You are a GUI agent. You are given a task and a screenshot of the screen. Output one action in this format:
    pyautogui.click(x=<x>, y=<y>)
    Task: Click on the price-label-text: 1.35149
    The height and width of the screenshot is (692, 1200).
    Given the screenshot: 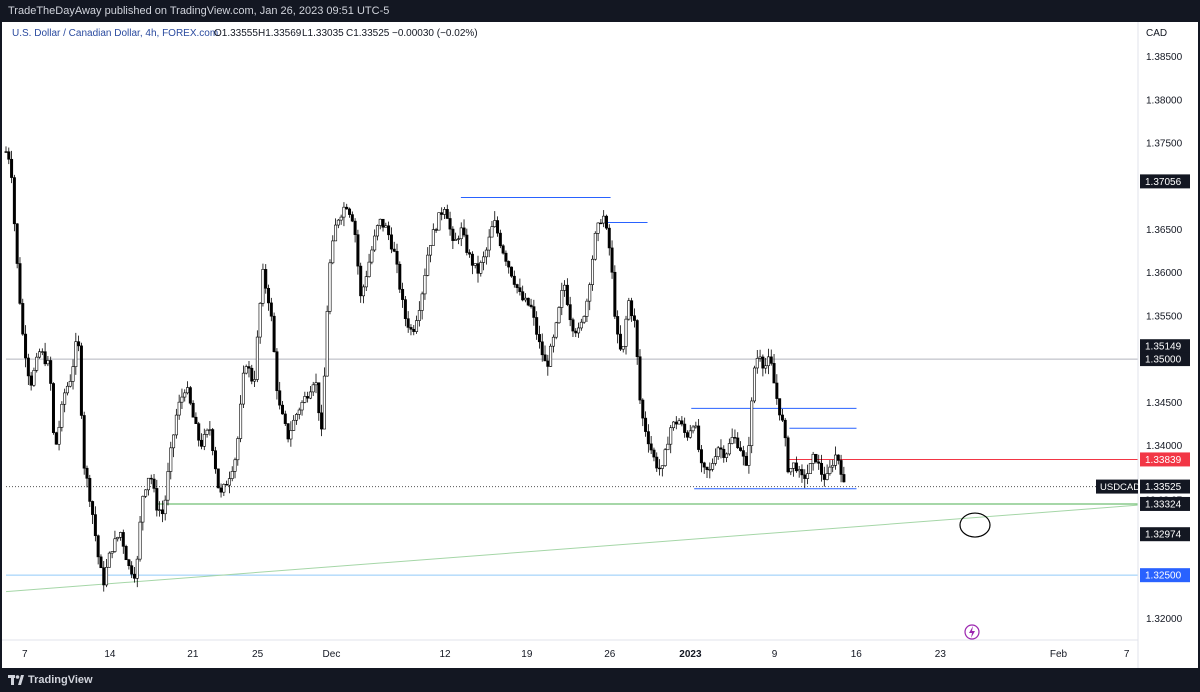 What is the action you would take?
    pyautogui.click(x=1163, y=347)
    